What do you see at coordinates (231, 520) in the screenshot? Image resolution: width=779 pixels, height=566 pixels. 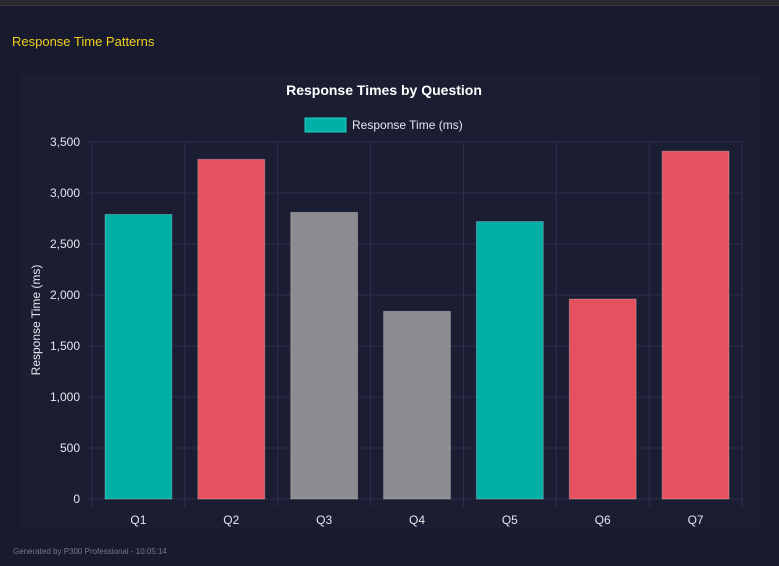 I see `x-tick-label: Q2` at bounding box center [231, 520].